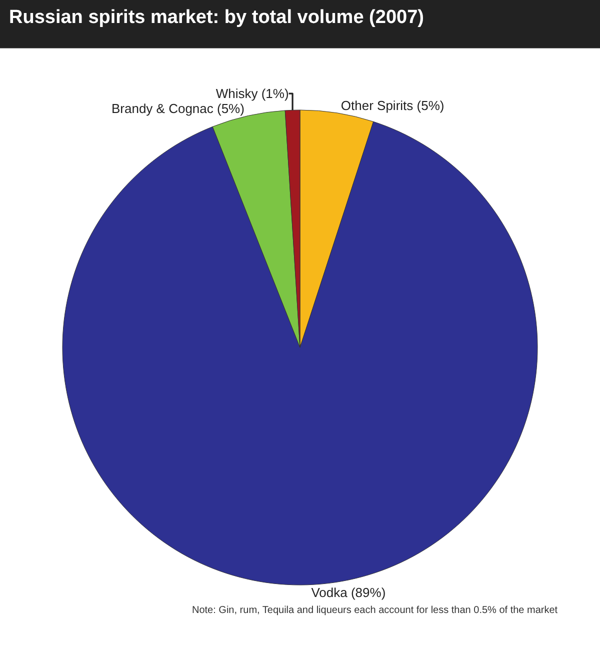 The height and width of the screenshot is (655, 600). I want to click on chart-title: Russian spirits market: by total volume (2007), so click(216, 17).